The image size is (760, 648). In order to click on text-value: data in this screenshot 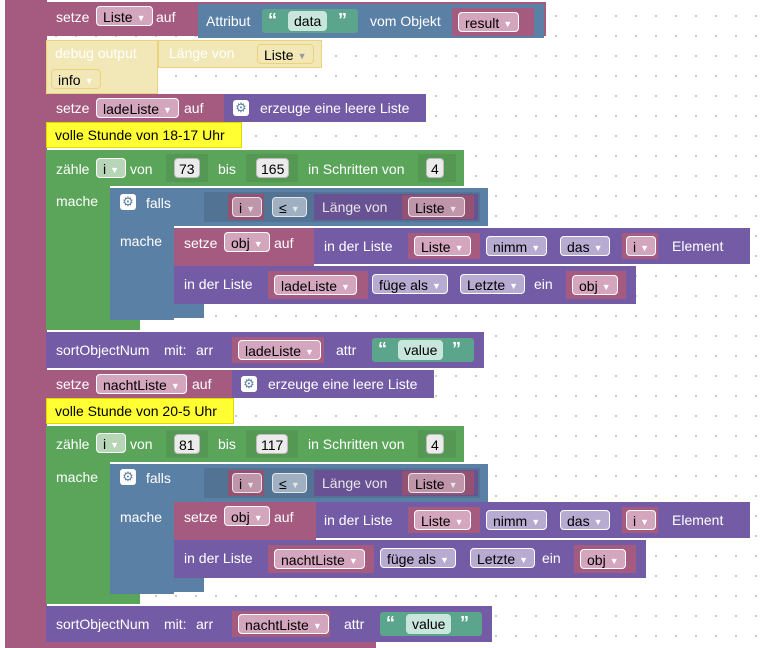, I will do `click(308, 21)`.